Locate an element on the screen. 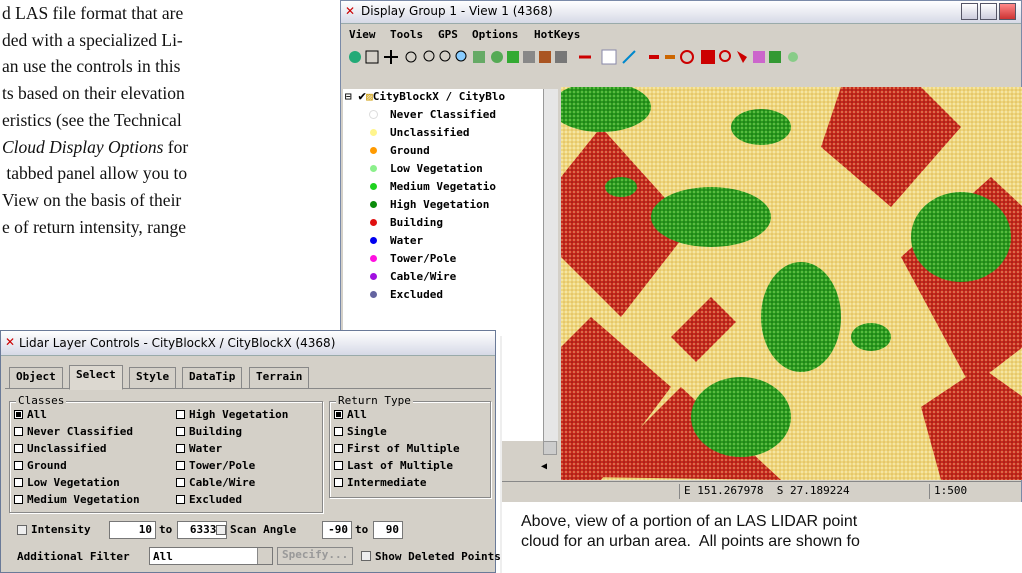  menu-item: Tools is located at coordinates (407, 34).